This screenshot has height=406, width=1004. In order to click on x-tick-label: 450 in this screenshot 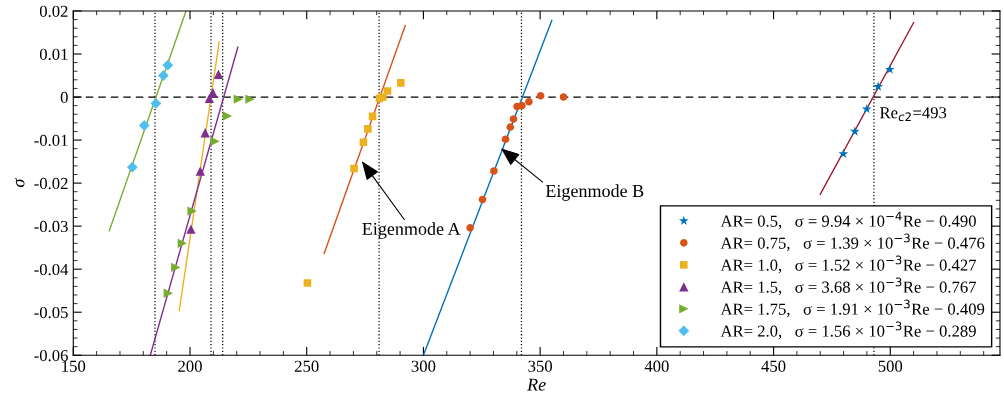, I will do `click(773, 366)`.